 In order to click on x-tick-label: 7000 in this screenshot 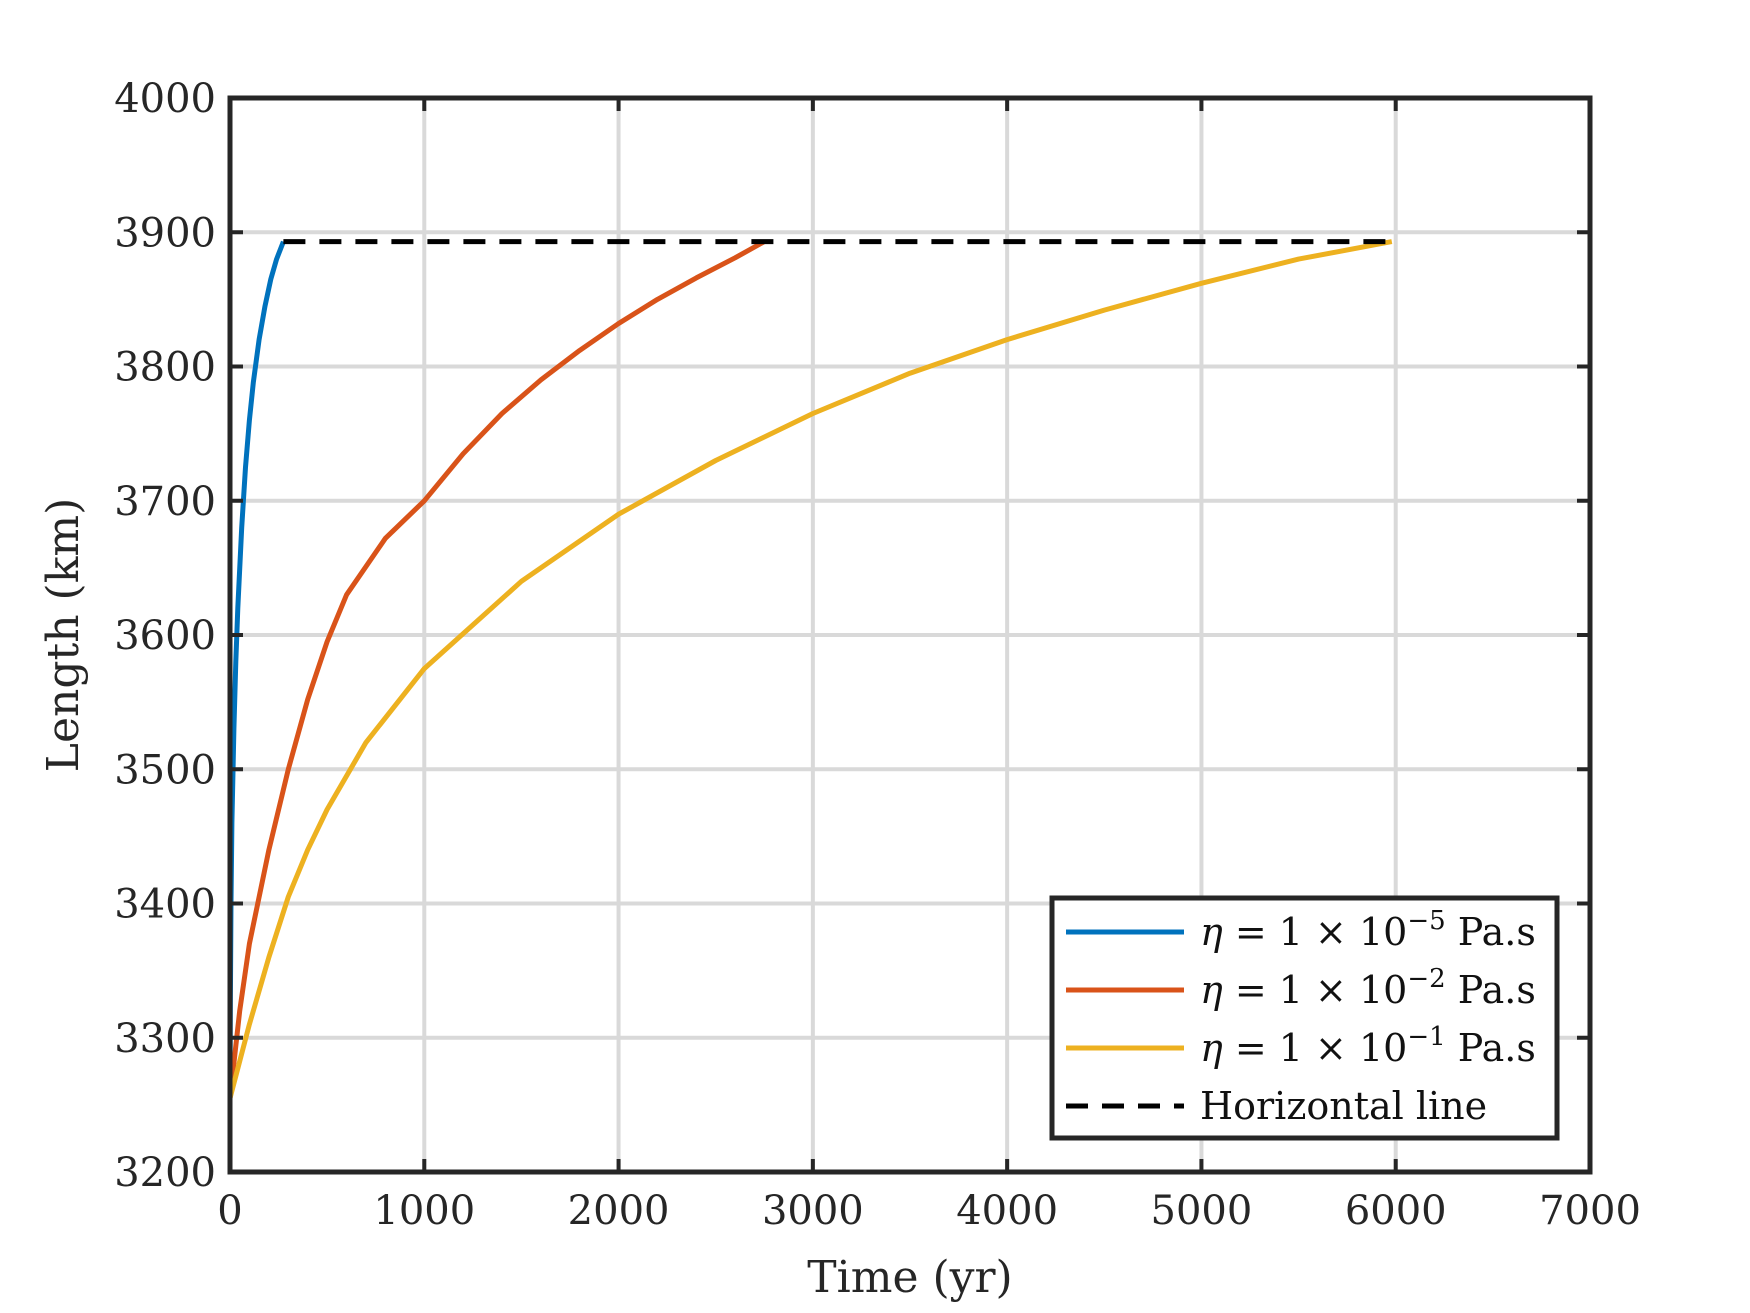, I will do `click(1590, 1211)`.